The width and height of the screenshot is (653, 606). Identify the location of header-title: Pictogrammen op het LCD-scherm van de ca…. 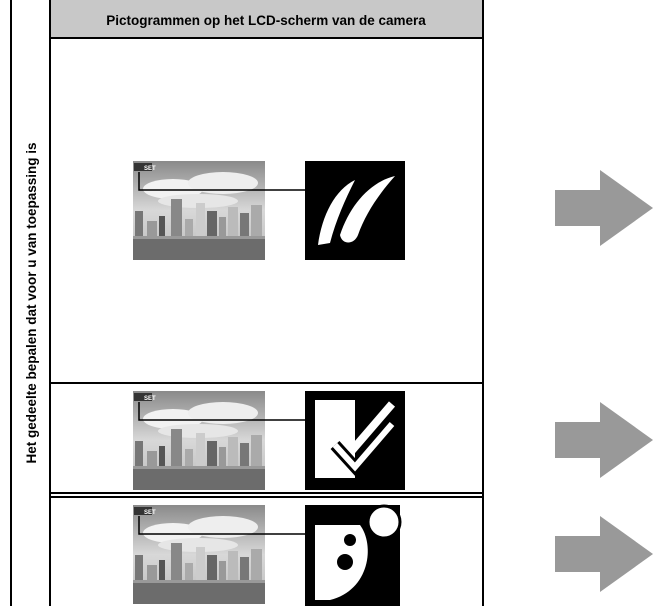
(266, 20).